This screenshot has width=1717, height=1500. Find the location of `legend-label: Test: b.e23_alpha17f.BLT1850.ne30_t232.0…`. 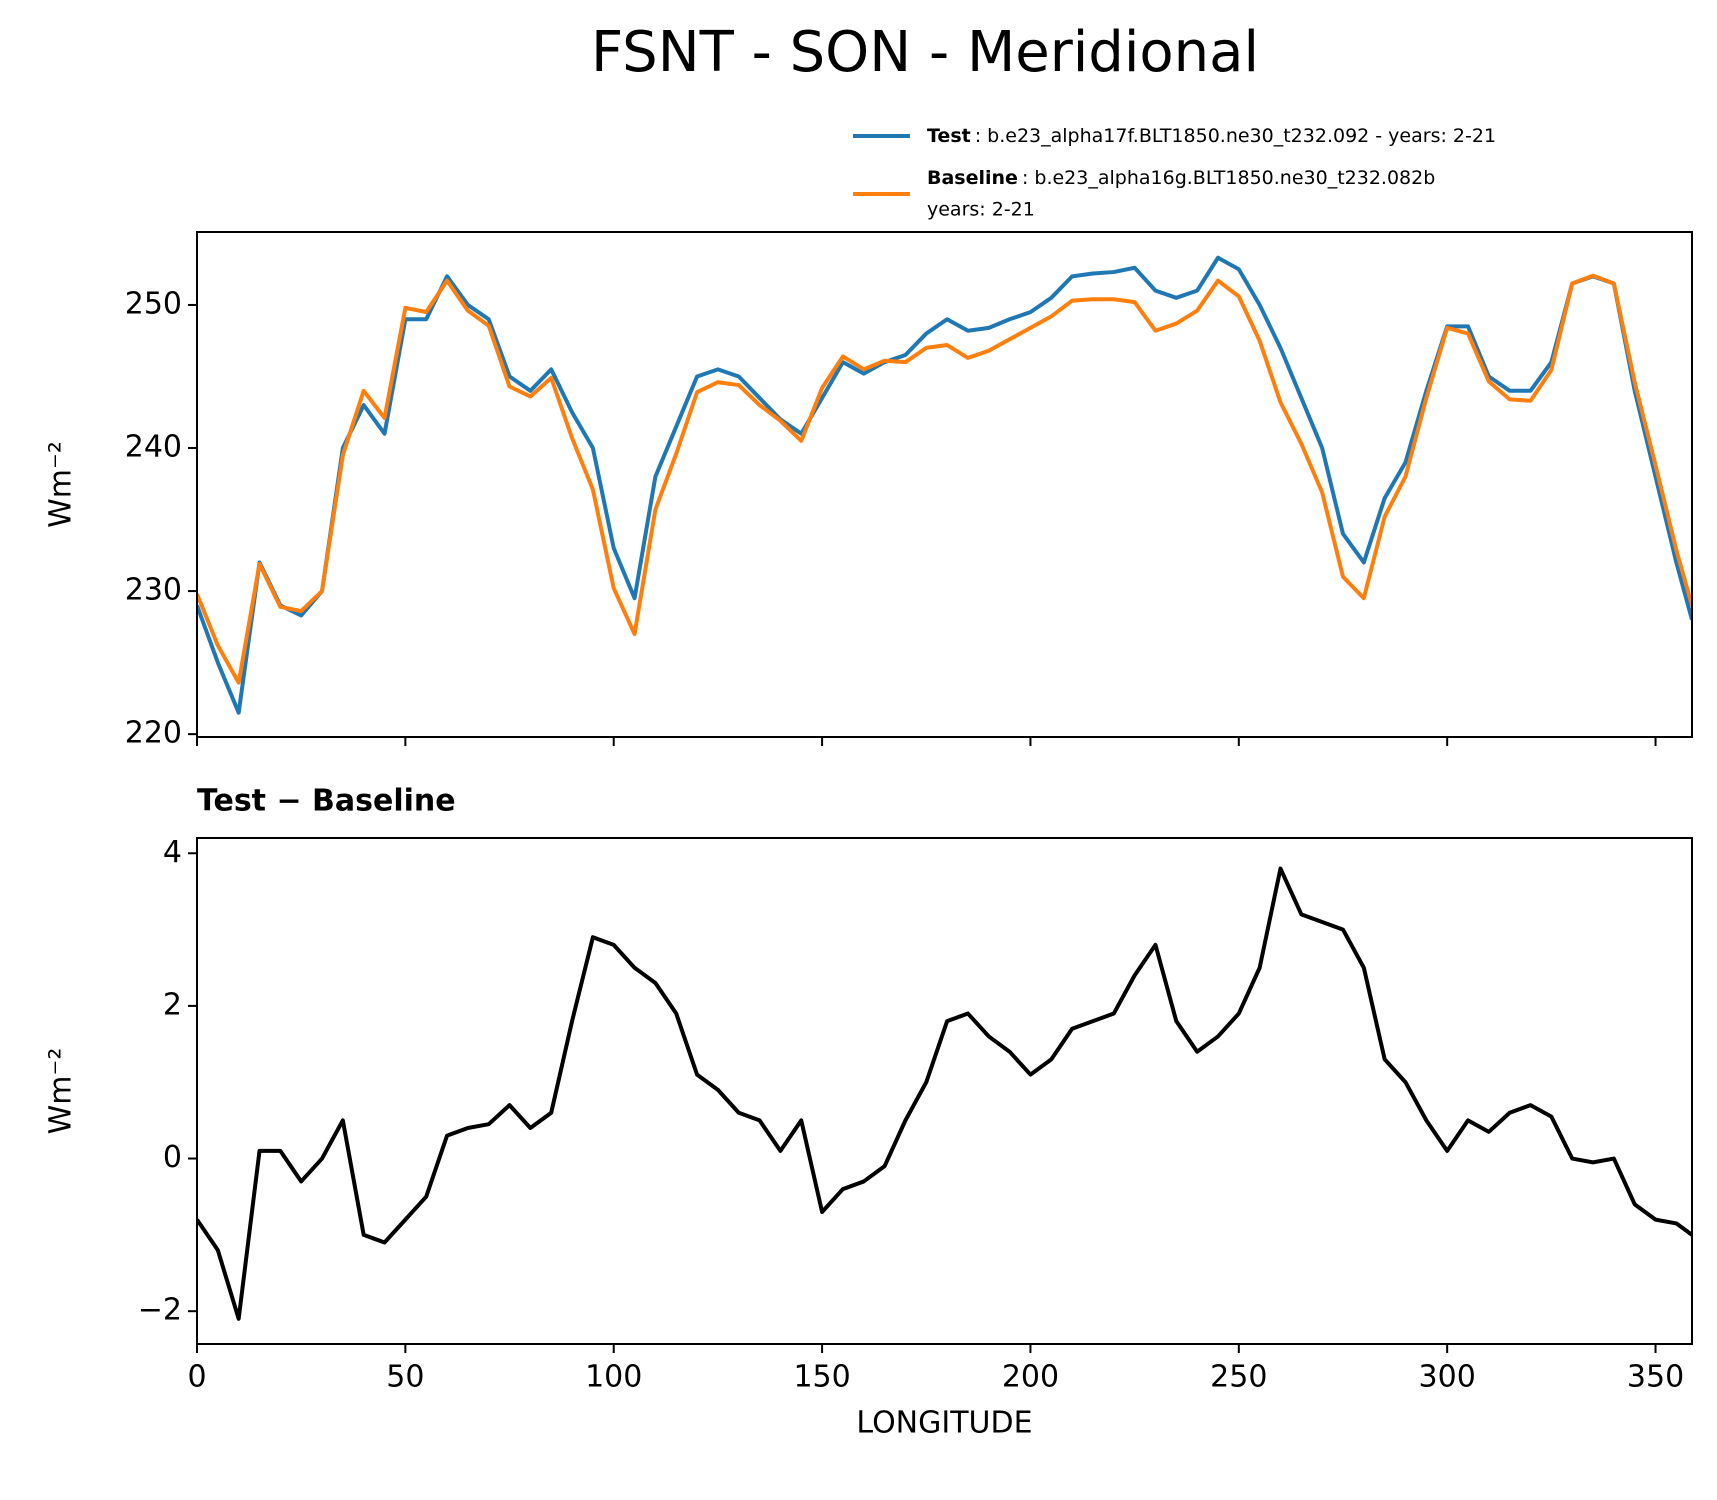

legend-label: Test: b.e23_alpha17f.BLT1850.ne30_t232.0… is located at coordinates (1211, 136).